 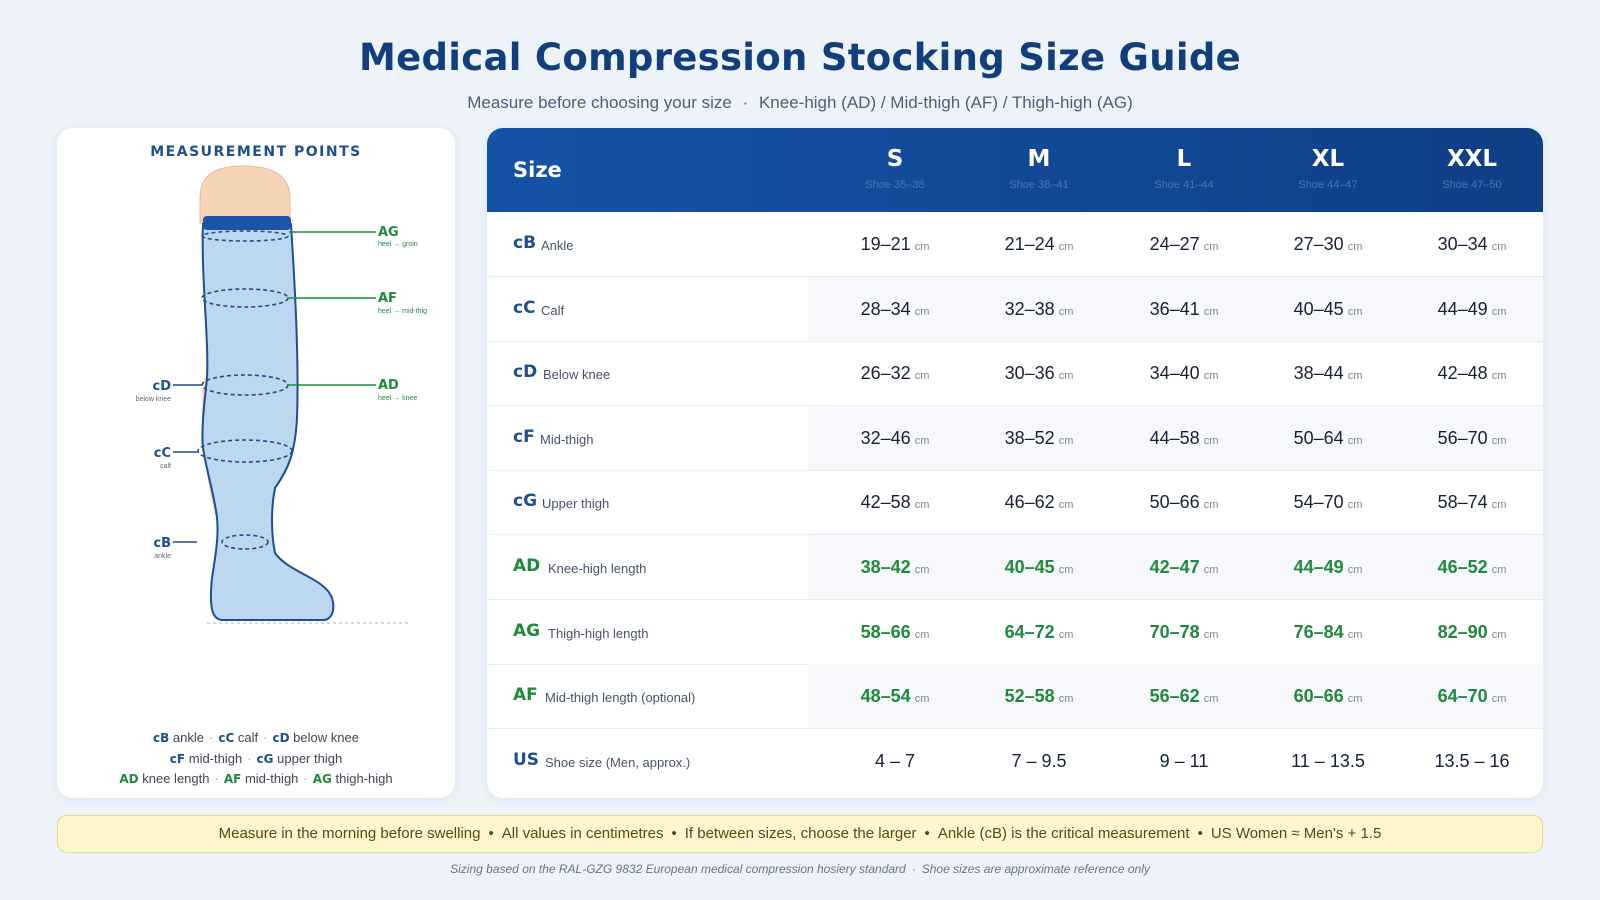 What do you see at coordinates (176, 778) in the screenshot?
I see `legend-text: knee length` at bounding box center [176, 778].